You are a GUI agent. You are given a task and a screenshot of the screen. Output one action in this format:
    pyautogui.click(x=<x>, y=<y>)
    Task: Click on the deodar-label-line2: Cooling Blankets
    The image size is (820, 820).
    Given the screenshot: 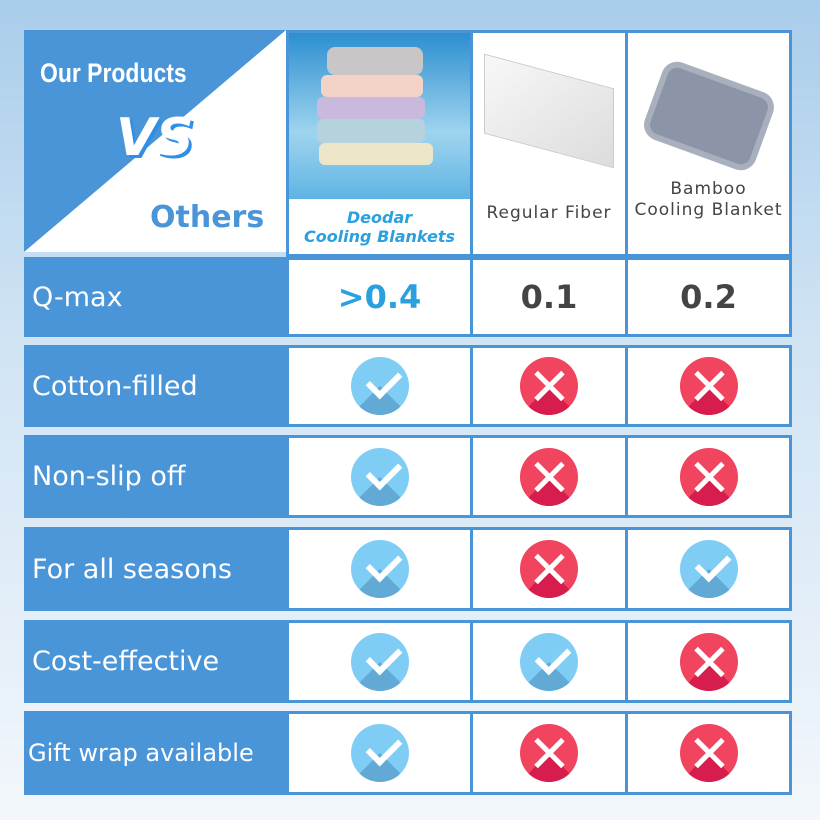 What is the action you would take?
    pyautogui.click(x=379, y=236)
    